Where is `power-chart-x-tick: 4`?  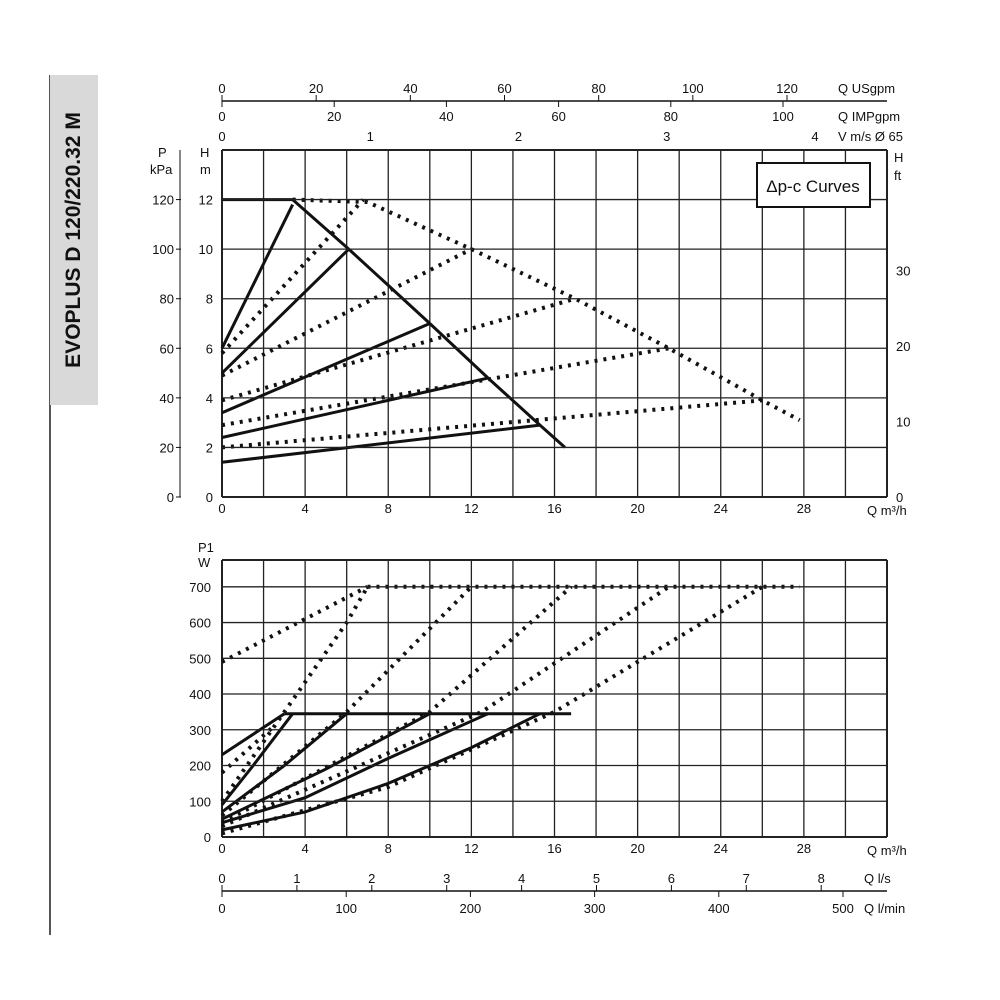 power-chart-x-tick: 4 is located at coordinates (305, 848).